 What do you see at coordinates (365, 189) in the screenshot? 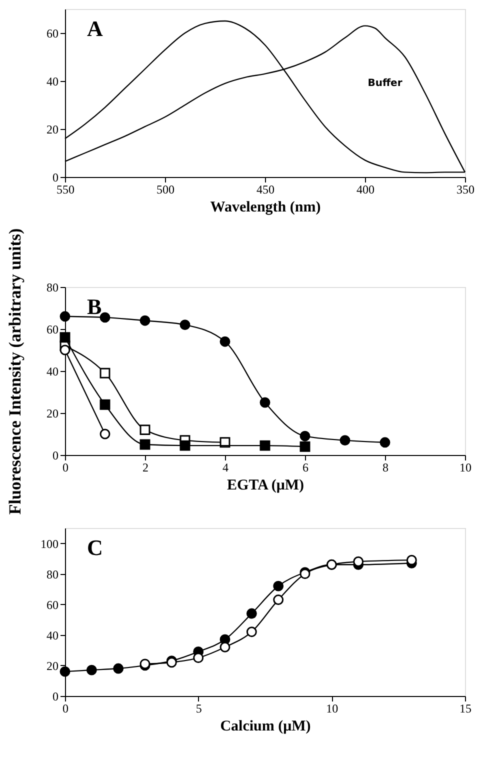
I see `x-tick-label: 400` at bounding box center [365, 189].